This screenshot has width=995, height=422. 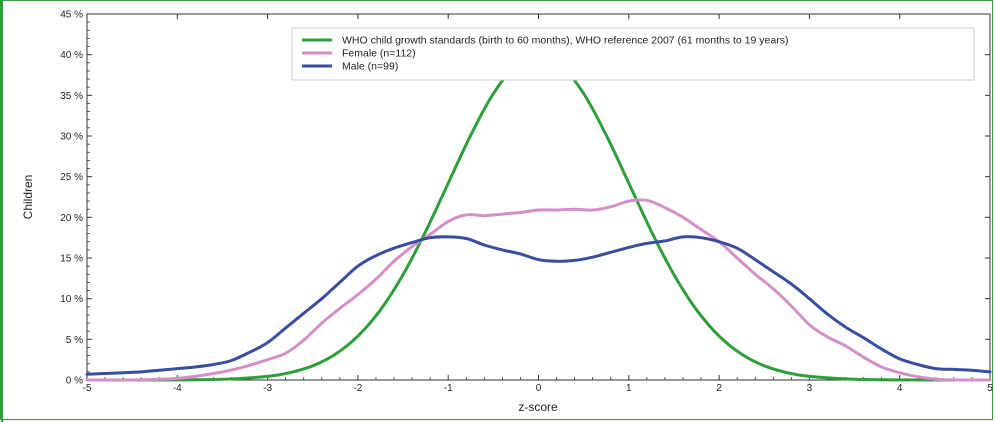 What do you see at coordinates (629, 388) in the screenshot?
I see `x-tick-label: 1` at bounding box center [629, 388].